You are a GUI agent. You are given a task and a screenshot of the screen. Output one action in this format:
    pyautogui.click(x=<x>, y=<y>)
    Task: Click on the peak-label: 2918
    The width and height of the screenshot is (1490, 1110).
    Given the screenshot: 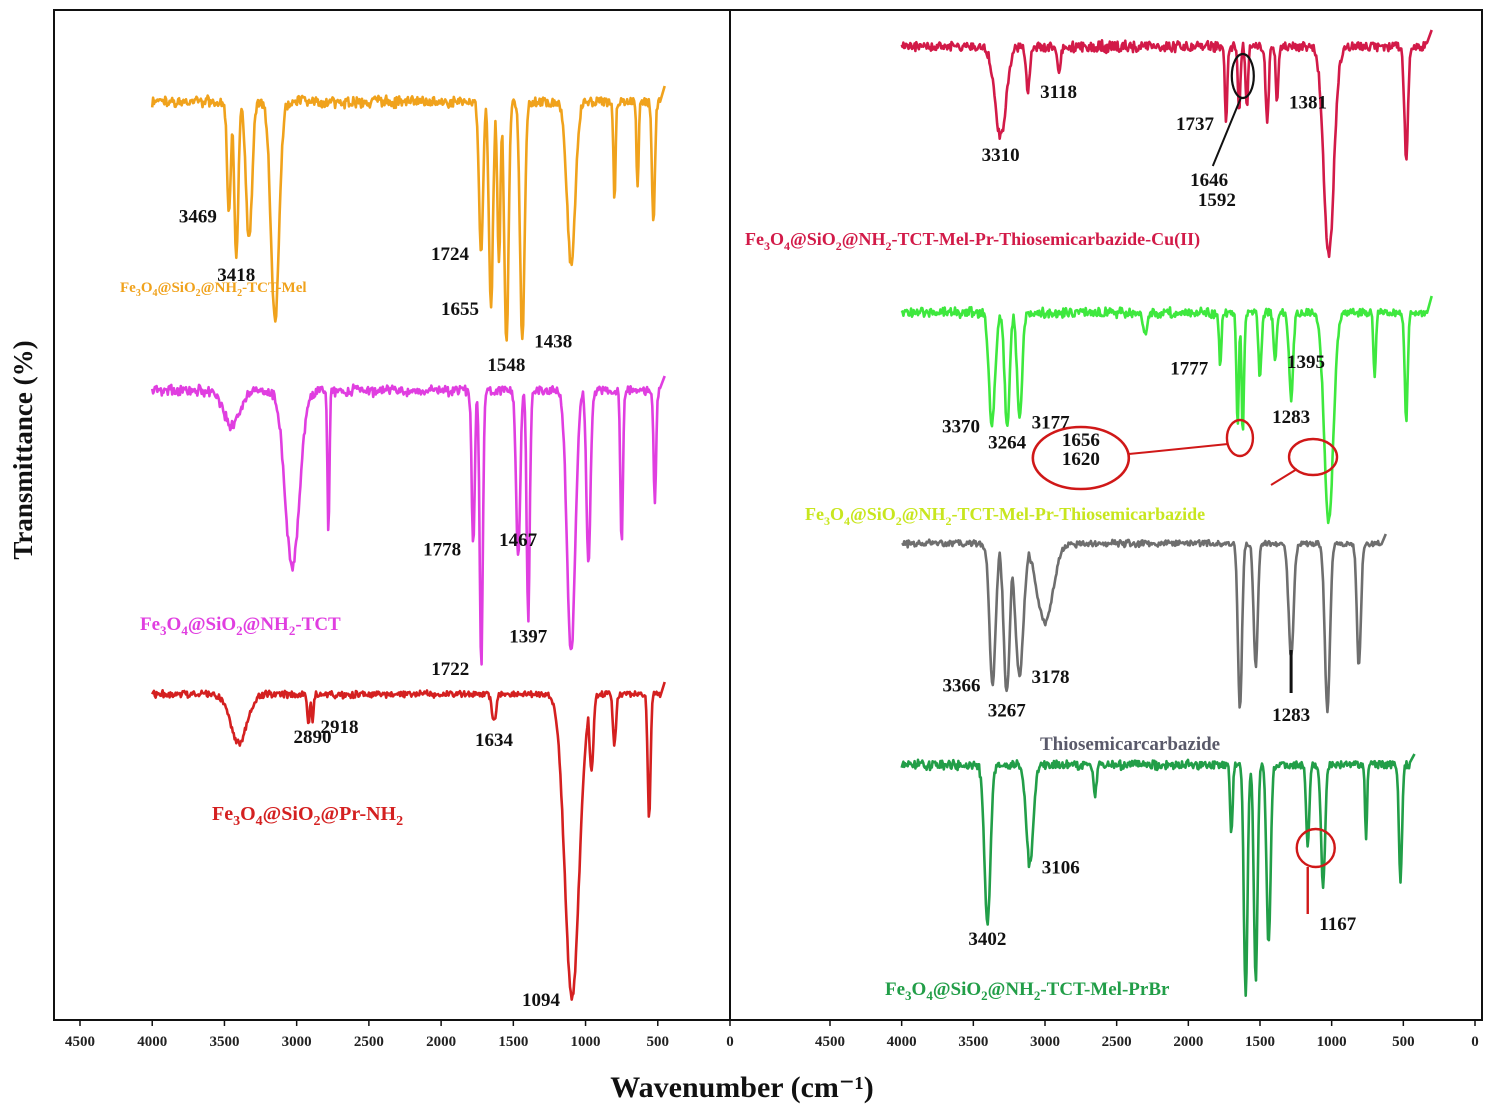 What is the action you would take?
    pyautogui.click(x=340, y=727)
    